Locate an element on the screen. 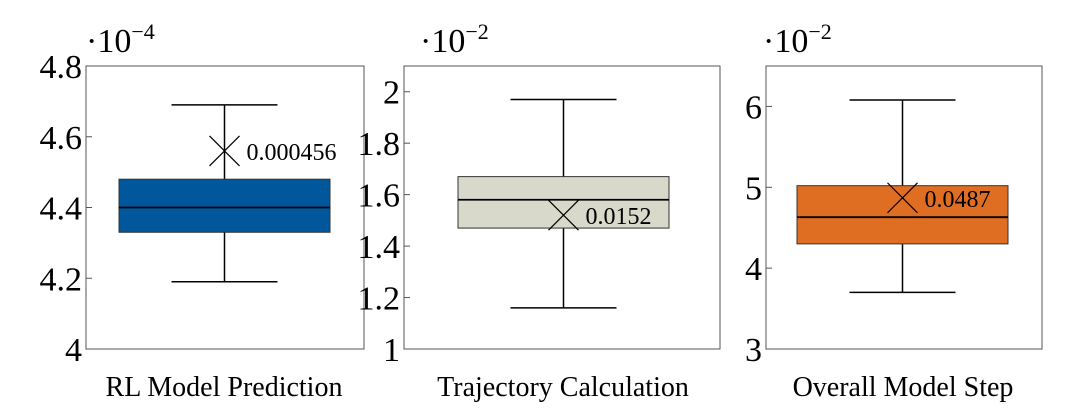 The width and height of the screenshot is (1080, 409). mean-value-label: 0.0152 is located at coordinates (619, 217).